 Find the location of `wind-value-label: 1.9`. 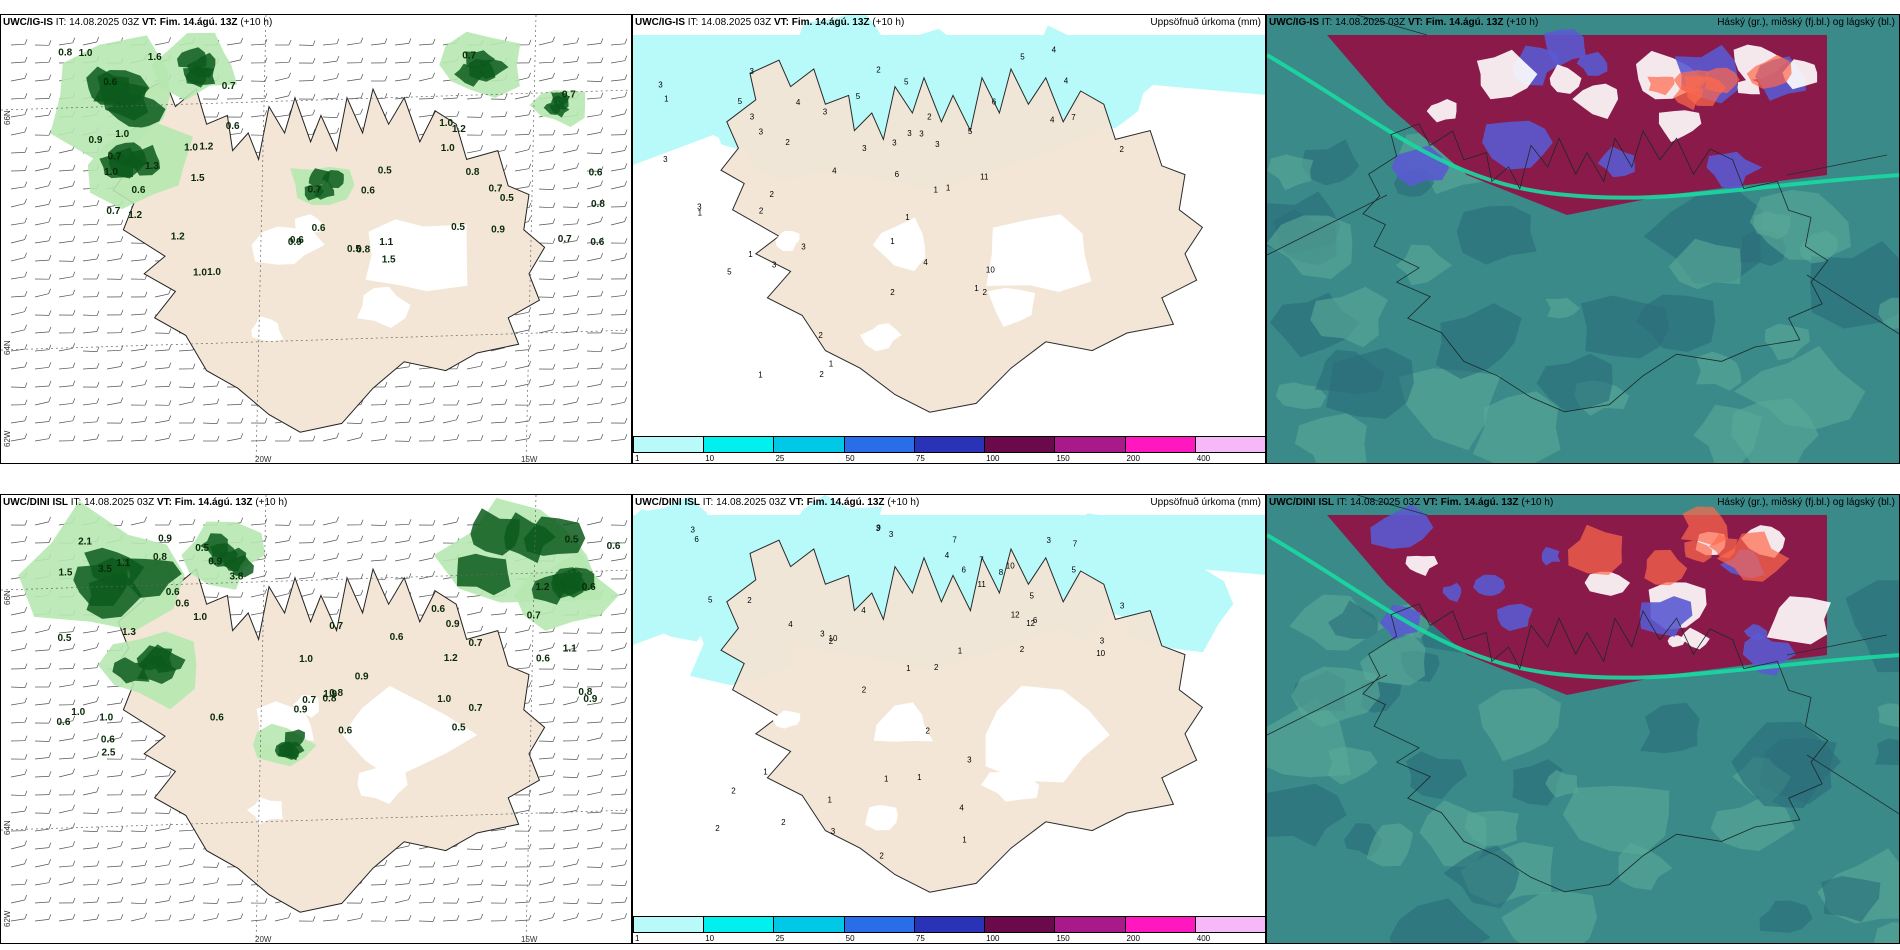

wind-value-label: 1.9 is located at coordinates (330, 694).